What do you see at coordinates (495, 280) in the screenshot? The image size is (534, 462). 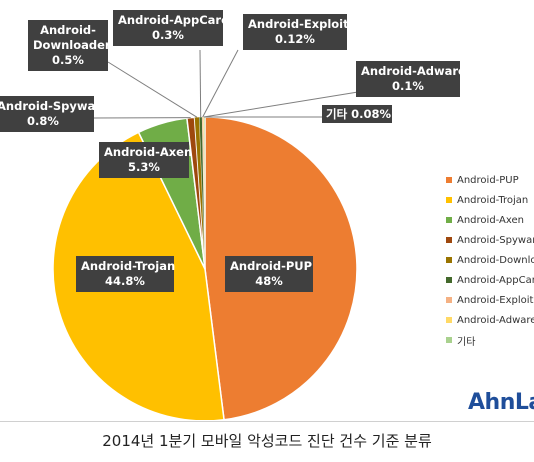 I see `legend-label: Android-AppCare` at bounding box center [495, 280].